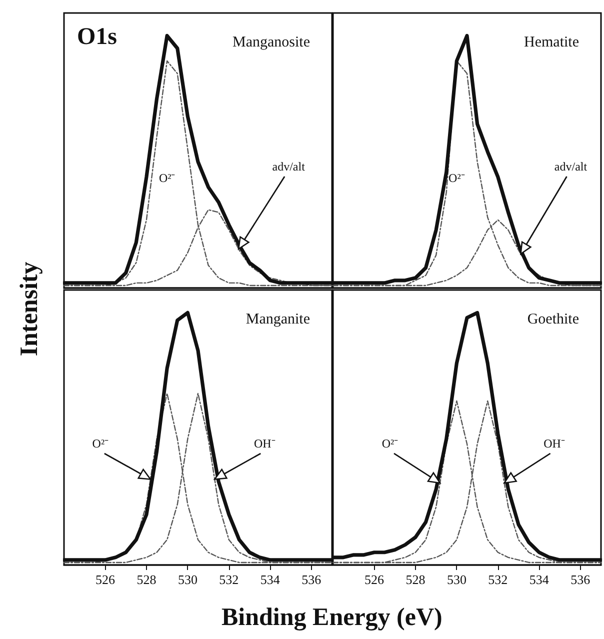  I want to click on chart-title: Manganosite, so click(271, 42).